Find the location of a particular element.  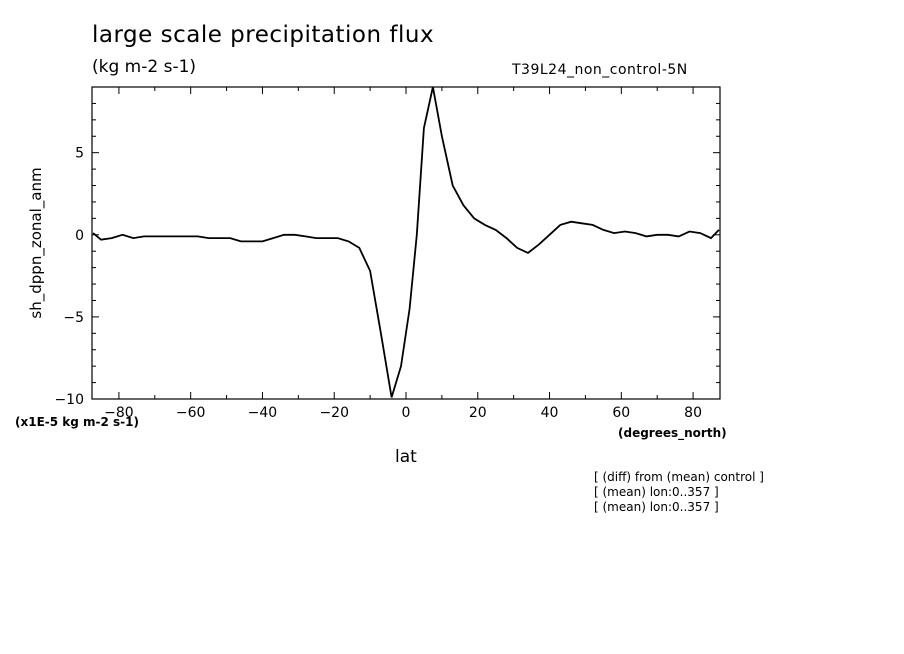

x-axis-units: (degrees_north) is located at coordinates (672, 433).